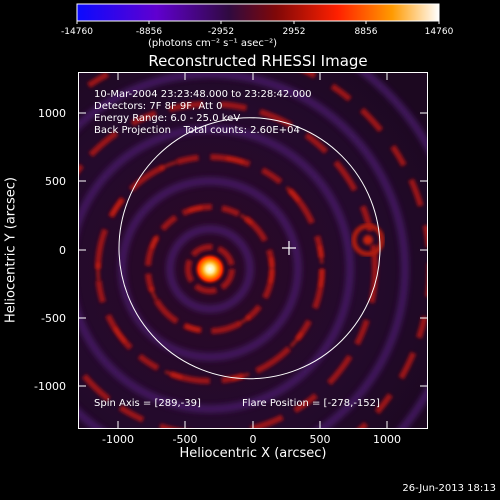  What do you see at coordinates (289, 248) in the screenshot?
I see `spin-axis-marker` at bounding box center [289, 248].